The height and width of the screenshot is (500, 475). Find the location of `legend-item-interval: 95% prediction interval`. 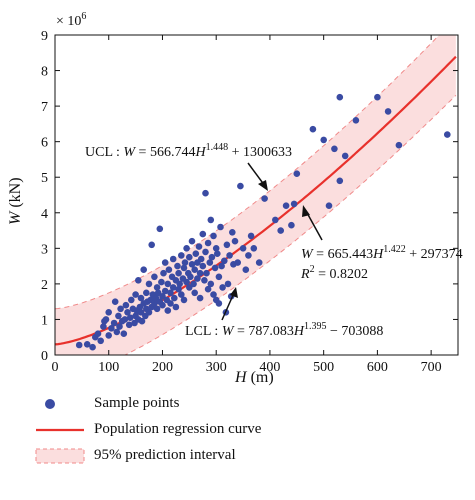

legend-item-interval: 95% prediction interval is located at coordinates (228, 457).